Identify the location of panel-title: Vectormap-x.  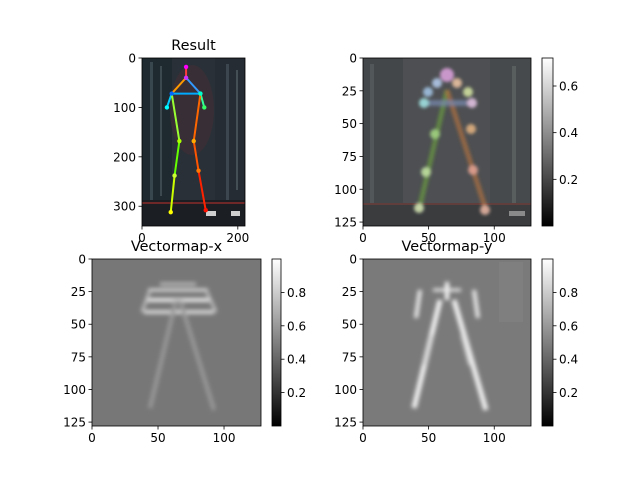
(177, 247).